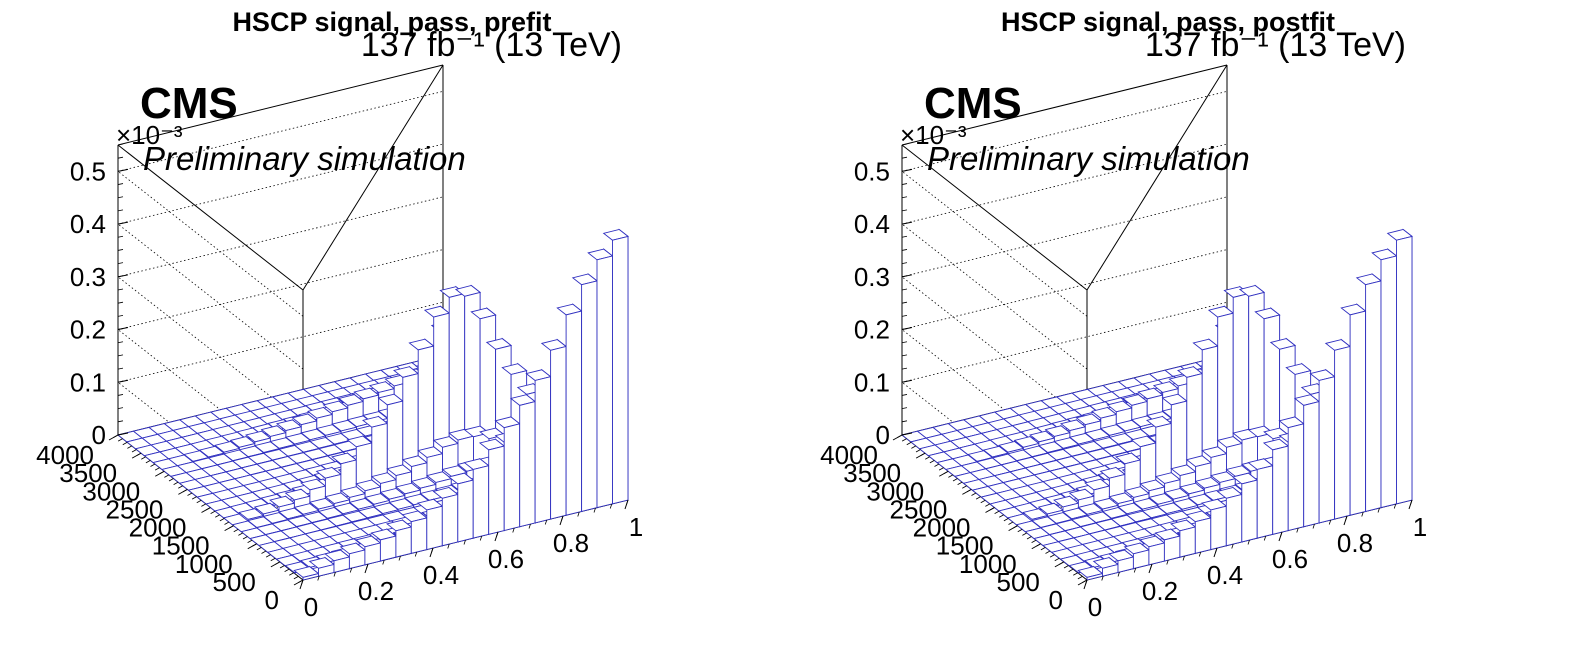 This screenshot has width=1592, height=672. What do you see at coordinates (988, 564) in the screenshot?
I see `y-tick-label: 1000` at bounding box center [988, 564].